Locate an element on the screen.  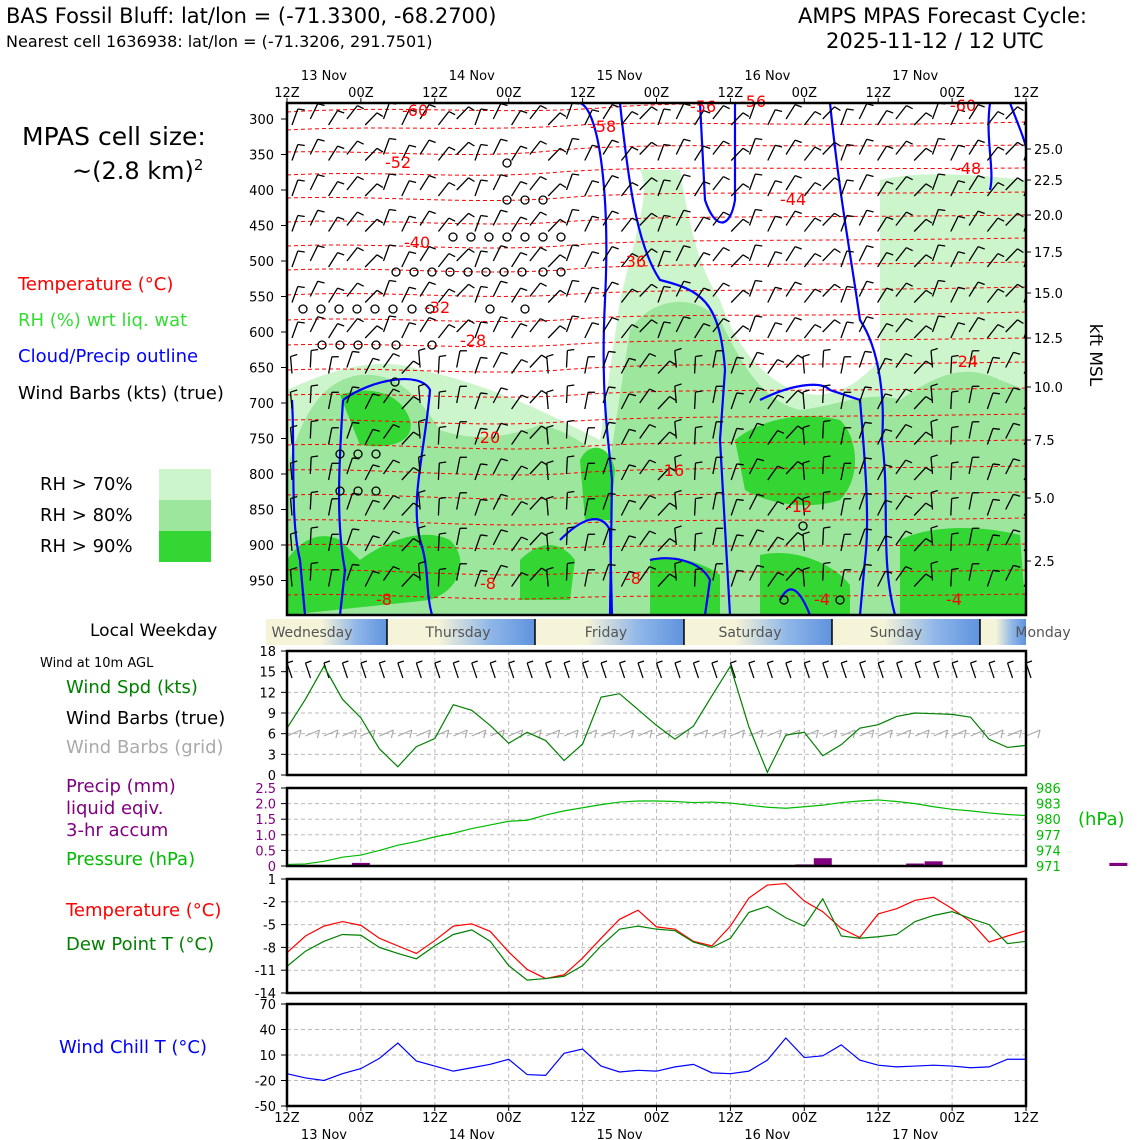
legend-wind-barbs: Wind Barbs (kts) (true) is located at coordinates (121, 393).